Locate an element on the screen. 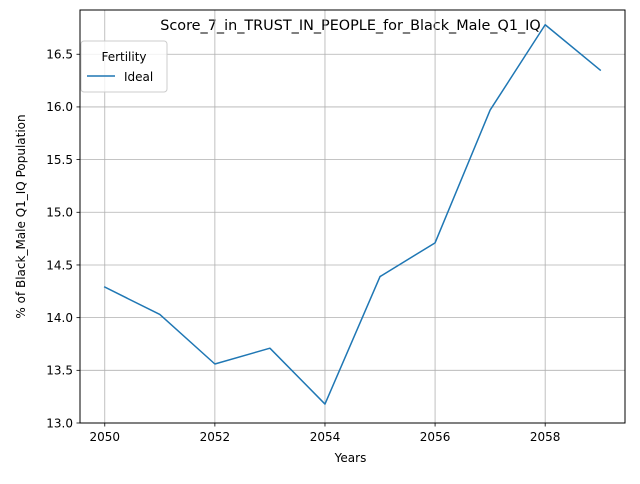 The width and height of the screenshot is (640, 484). y-tick-label: 16.5 is located at coordinates (59, 55).